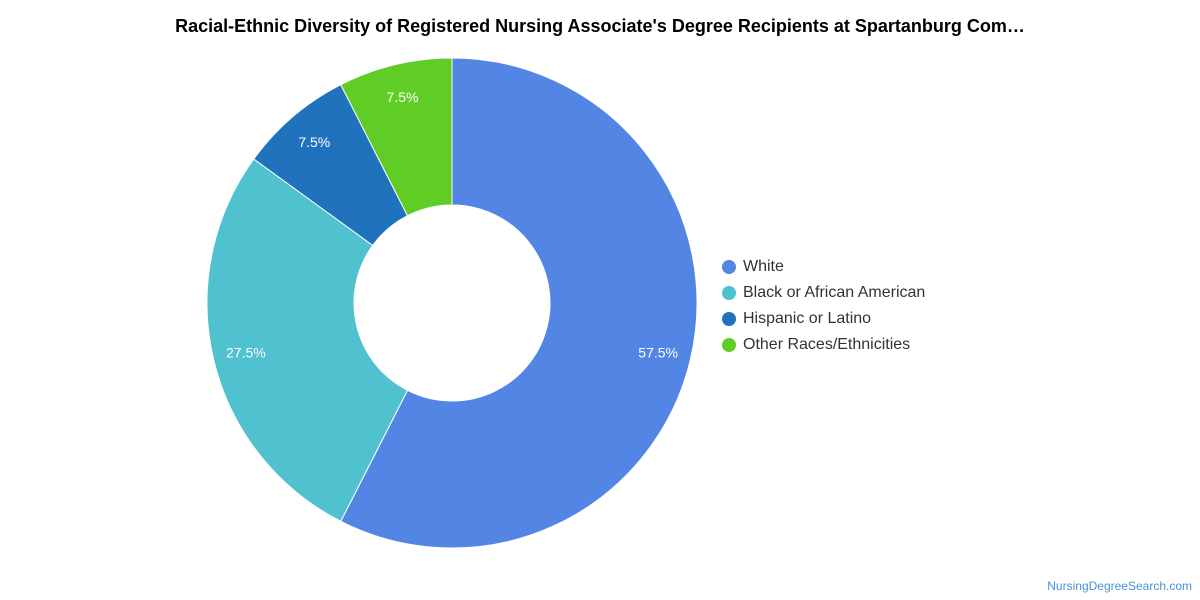 Image resolution: width=1200 pixels, height=600 pixels. What do you see at coordinates (729, 293) in the screenshot?
I see `legend-swatch-black-or-african-american` at bounding box center [729, 293].